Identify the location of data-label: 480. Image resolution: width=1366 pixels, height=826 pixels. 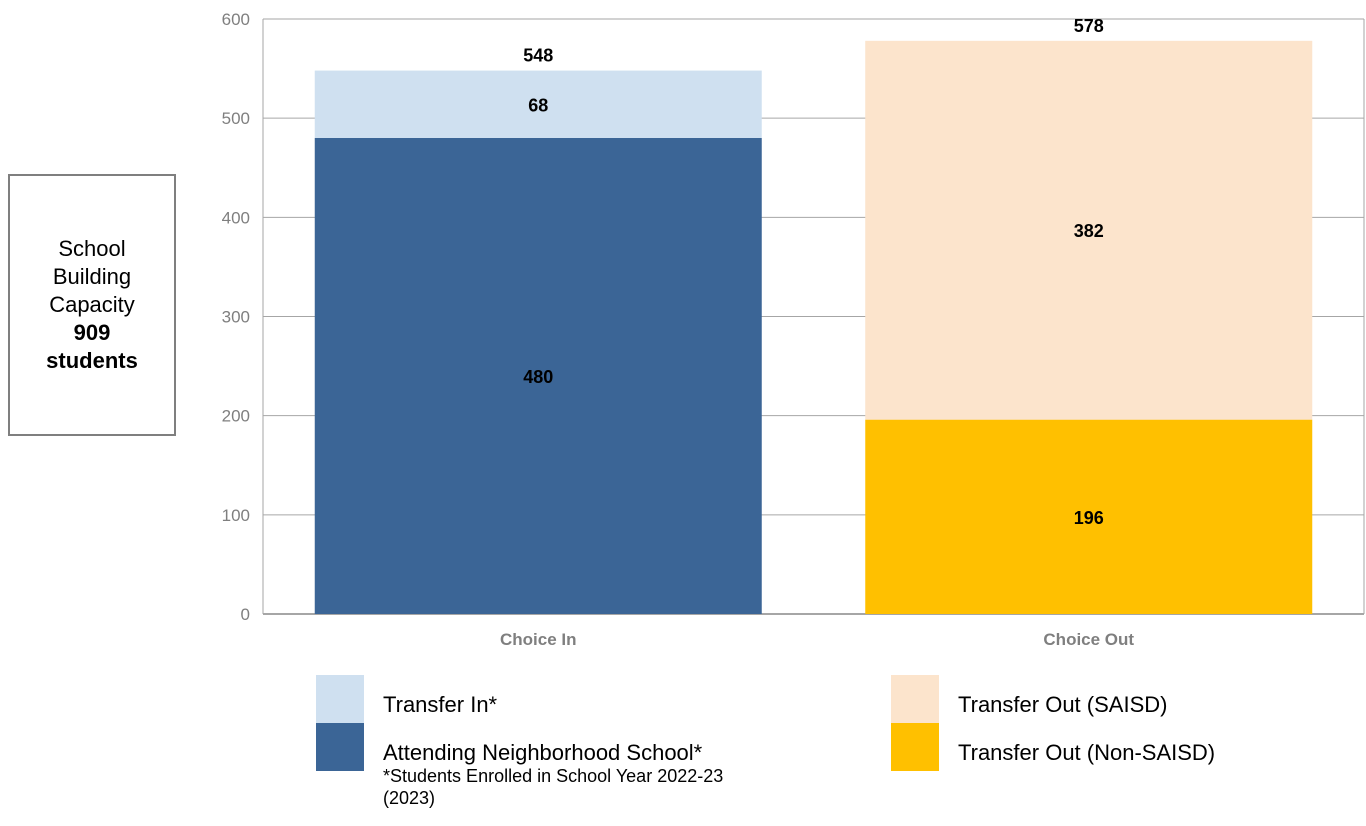
(538, 377).